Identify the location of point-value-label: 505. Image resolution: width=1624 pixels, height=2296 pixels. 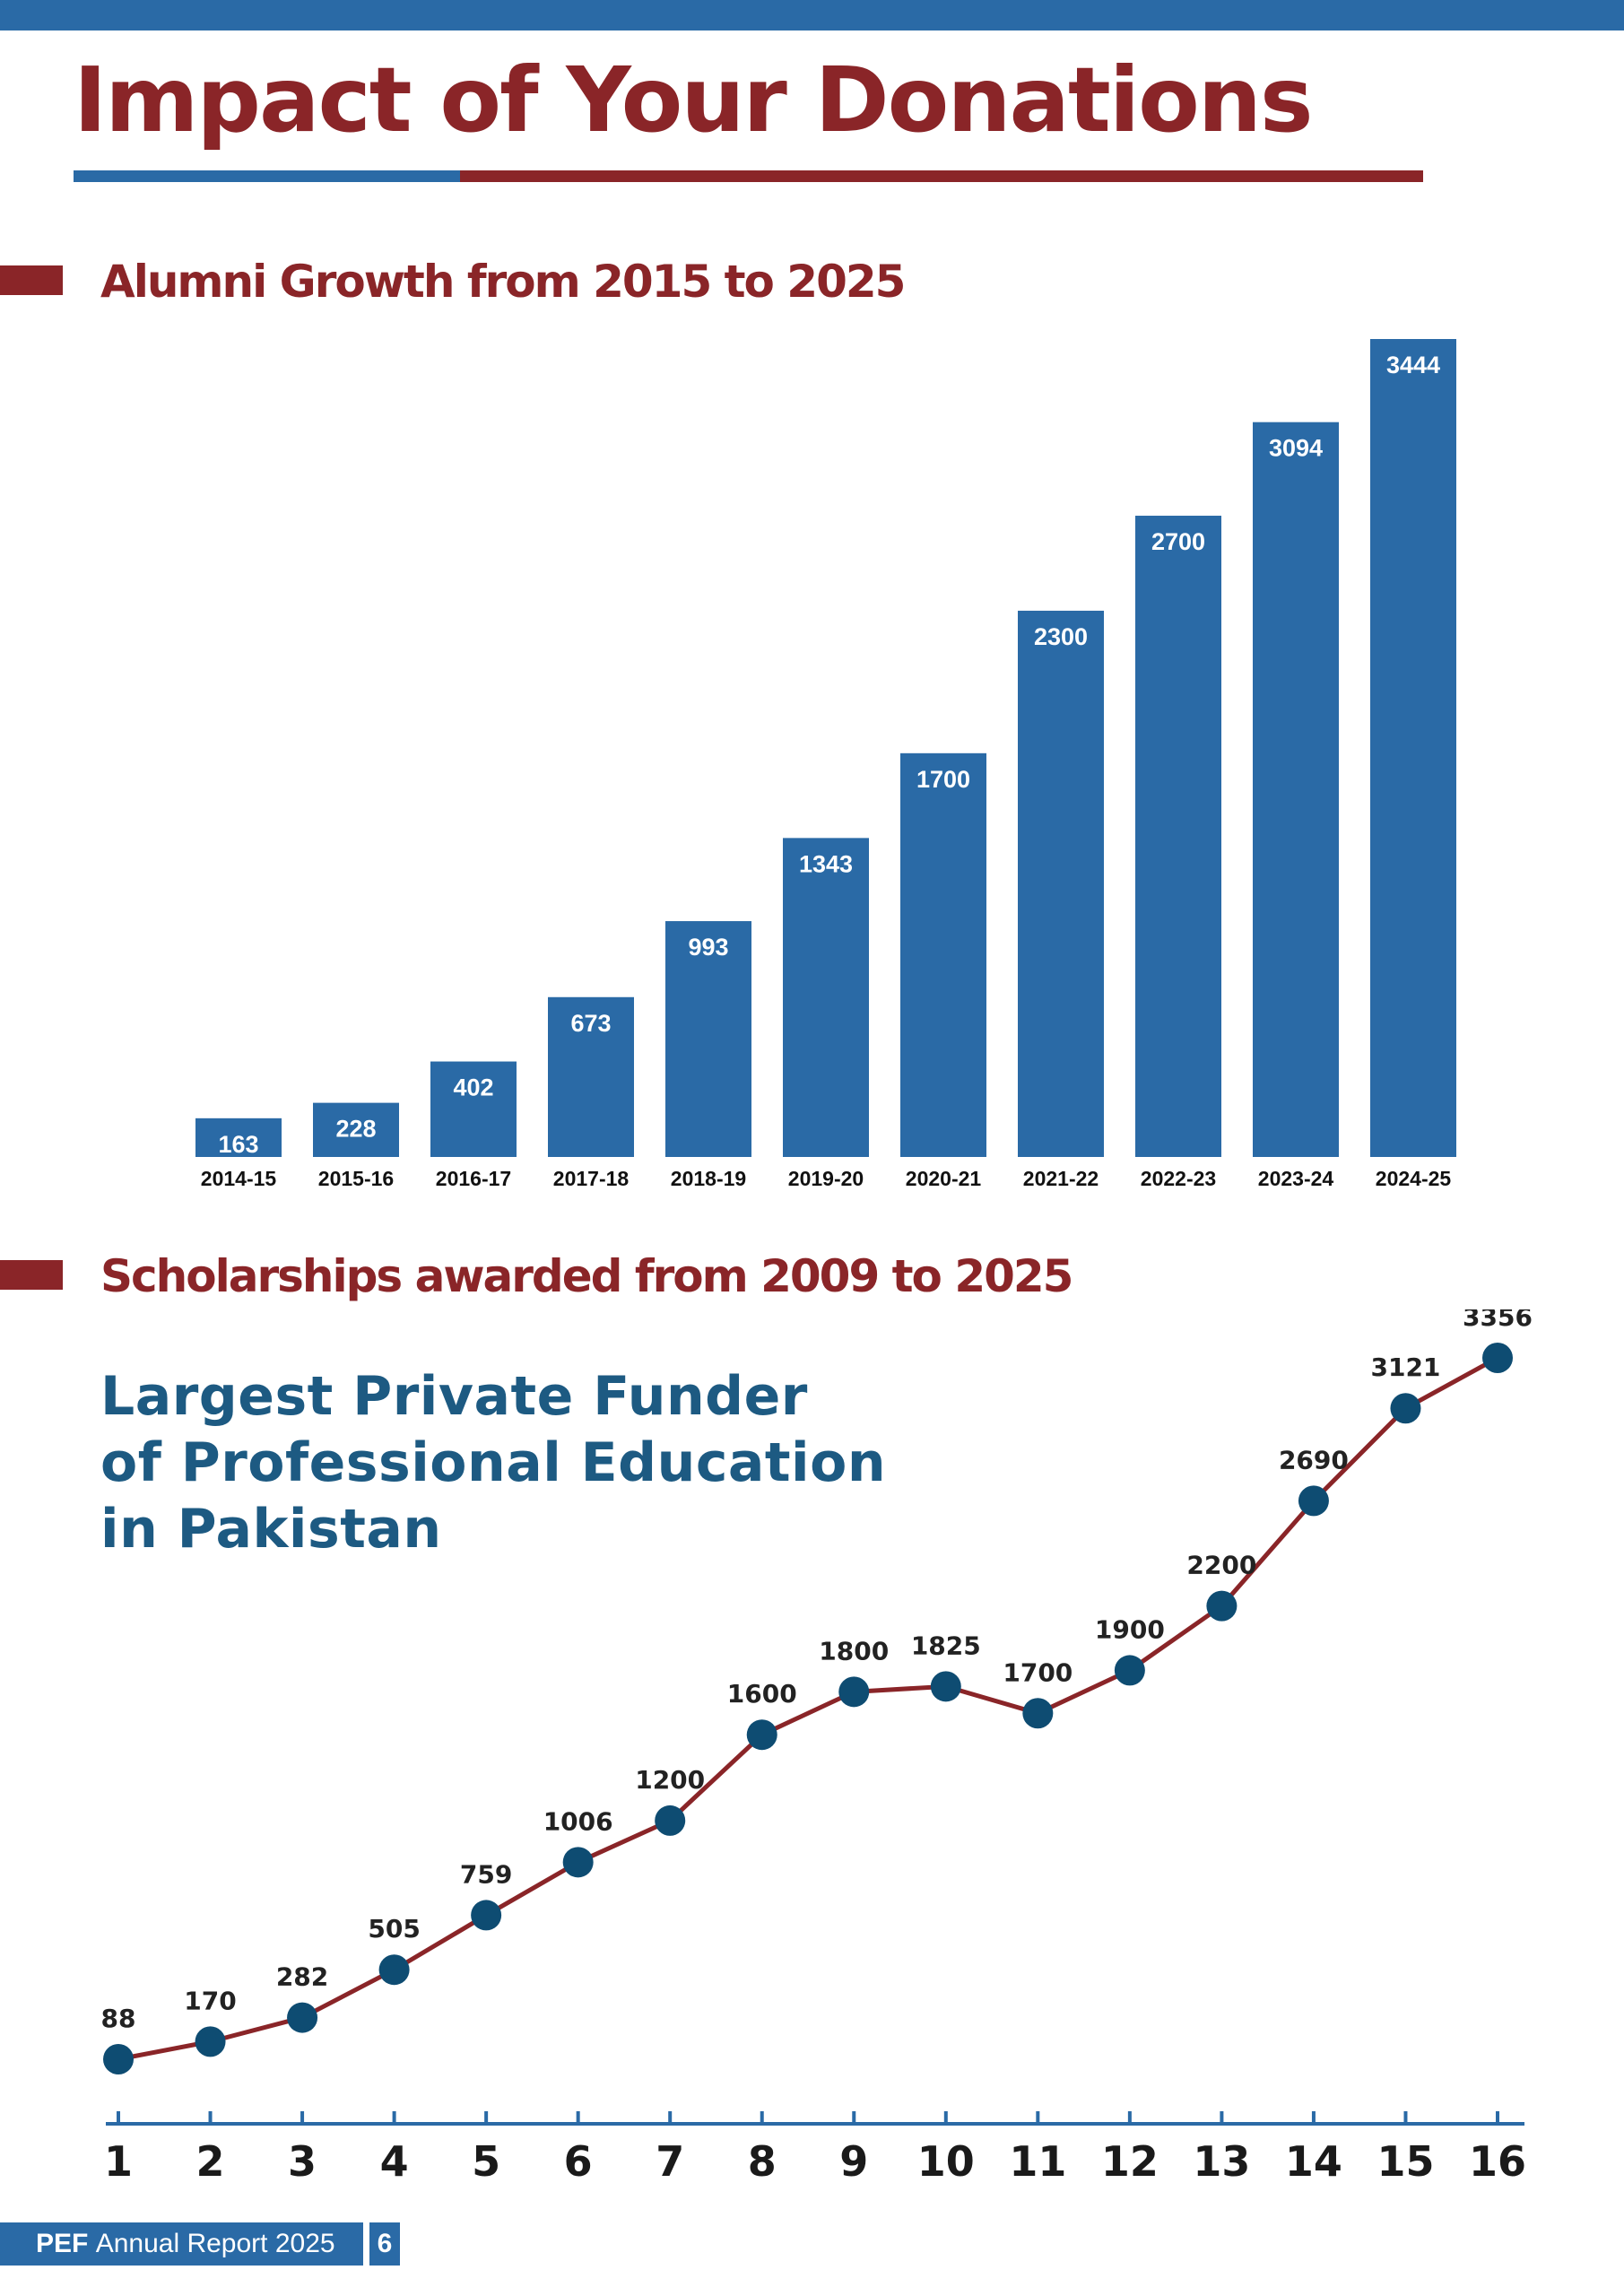
(394, 1929).